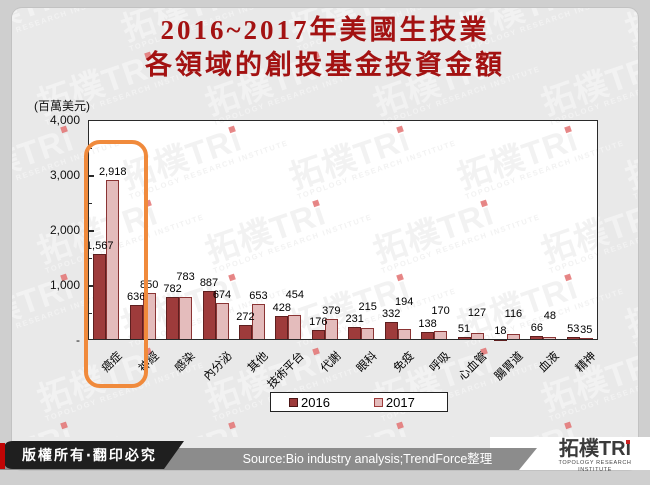  What do you see at coordinates (325, 30) in the screenshot?
I see `chart-title-line1: 2016~2017年美國生技業` at bounding box center [325, 30].